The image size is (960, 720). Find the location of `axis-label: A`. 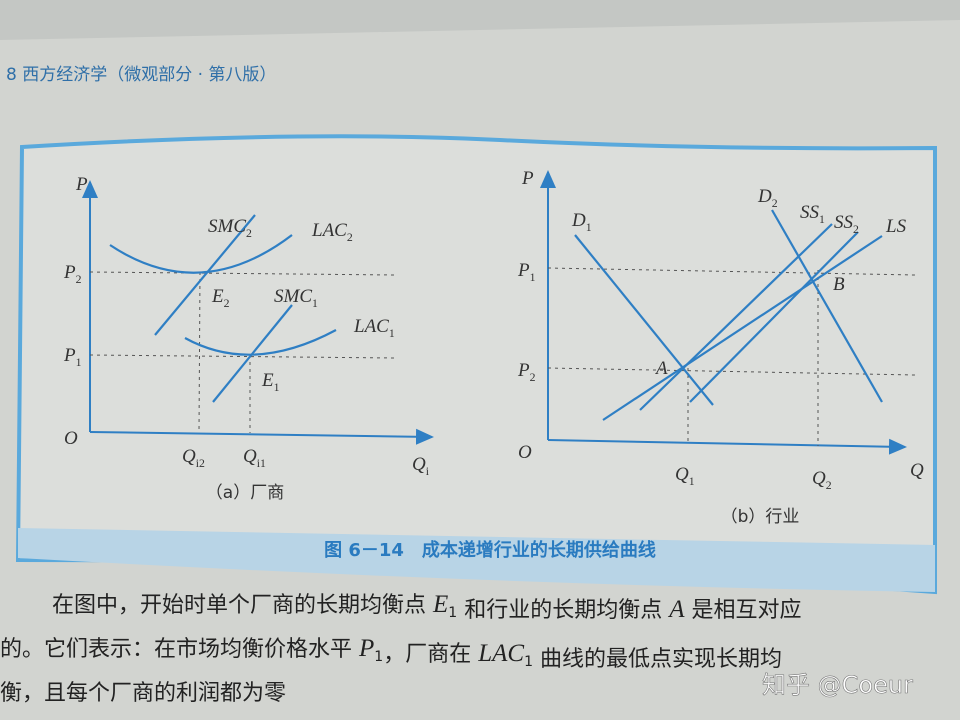

axis-label: A is located at coordinates (661, 368).